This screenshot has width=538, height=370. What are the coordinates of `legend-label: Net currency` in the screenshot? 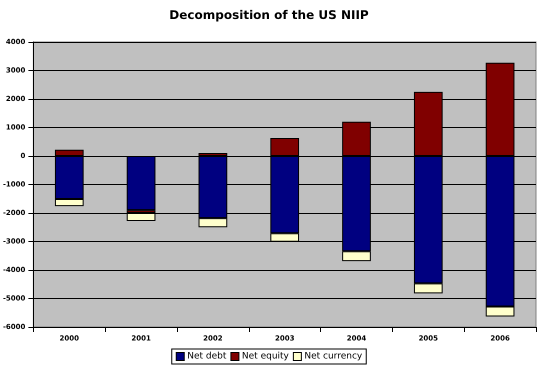 It's located at (333, 357).